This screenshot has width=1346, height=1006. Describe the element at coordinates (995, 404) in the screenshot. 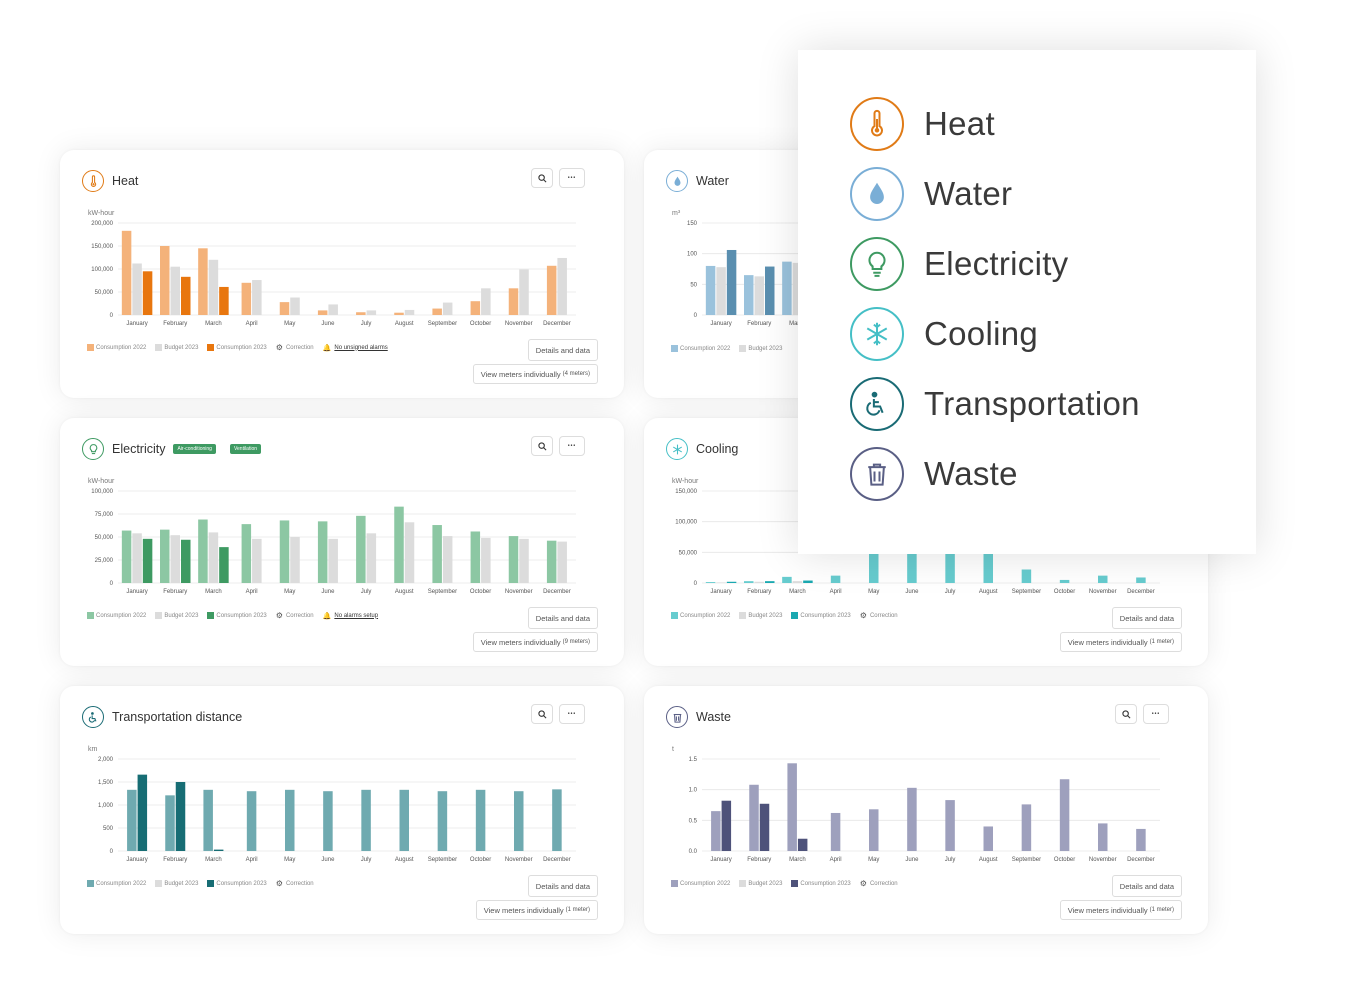

I see `popup-item-transportation: Transportation` at that location.